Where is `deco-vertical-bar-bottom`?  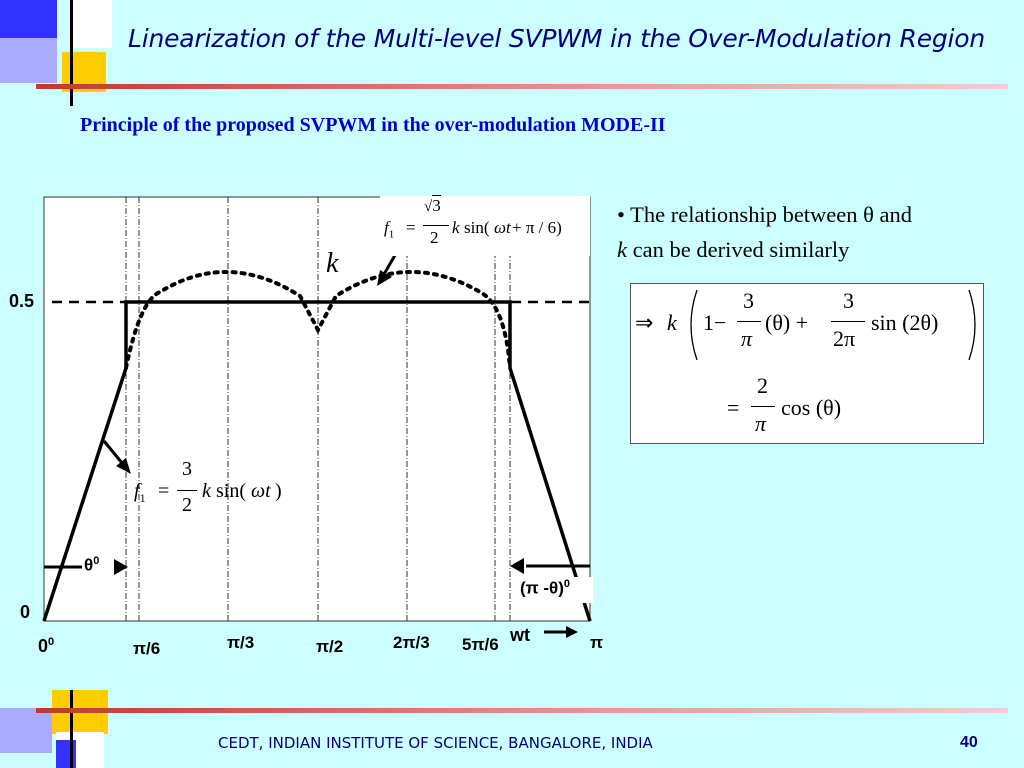
deco-vertical-bar-bottom is located at coordinates (71, 729).